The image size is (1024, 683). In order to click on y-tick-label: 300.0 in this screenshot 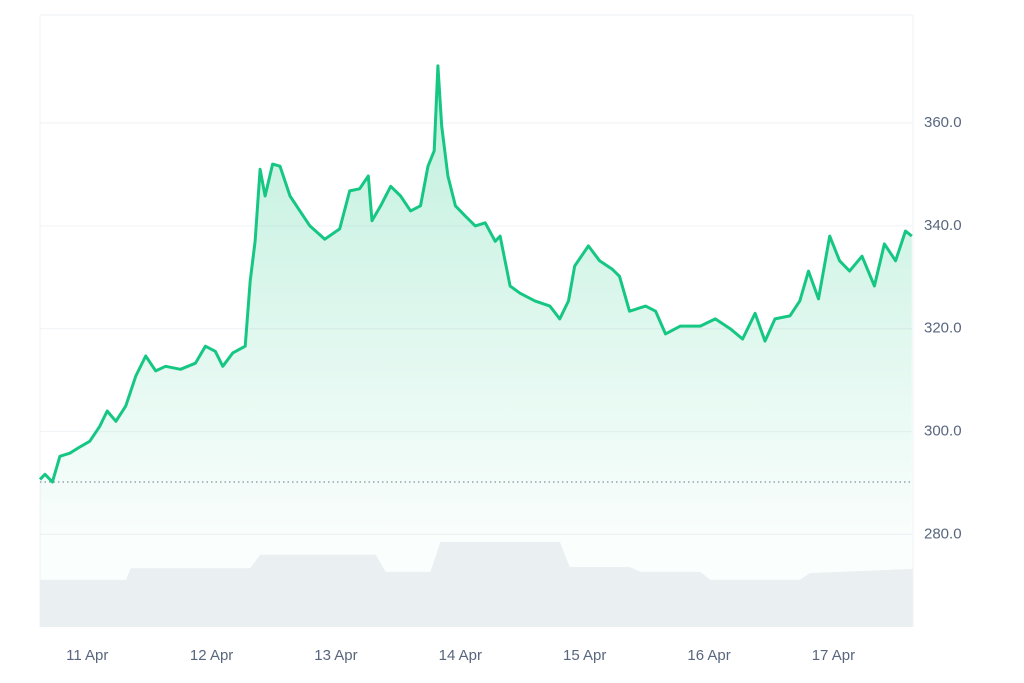, I will do `click(943, 431)`.